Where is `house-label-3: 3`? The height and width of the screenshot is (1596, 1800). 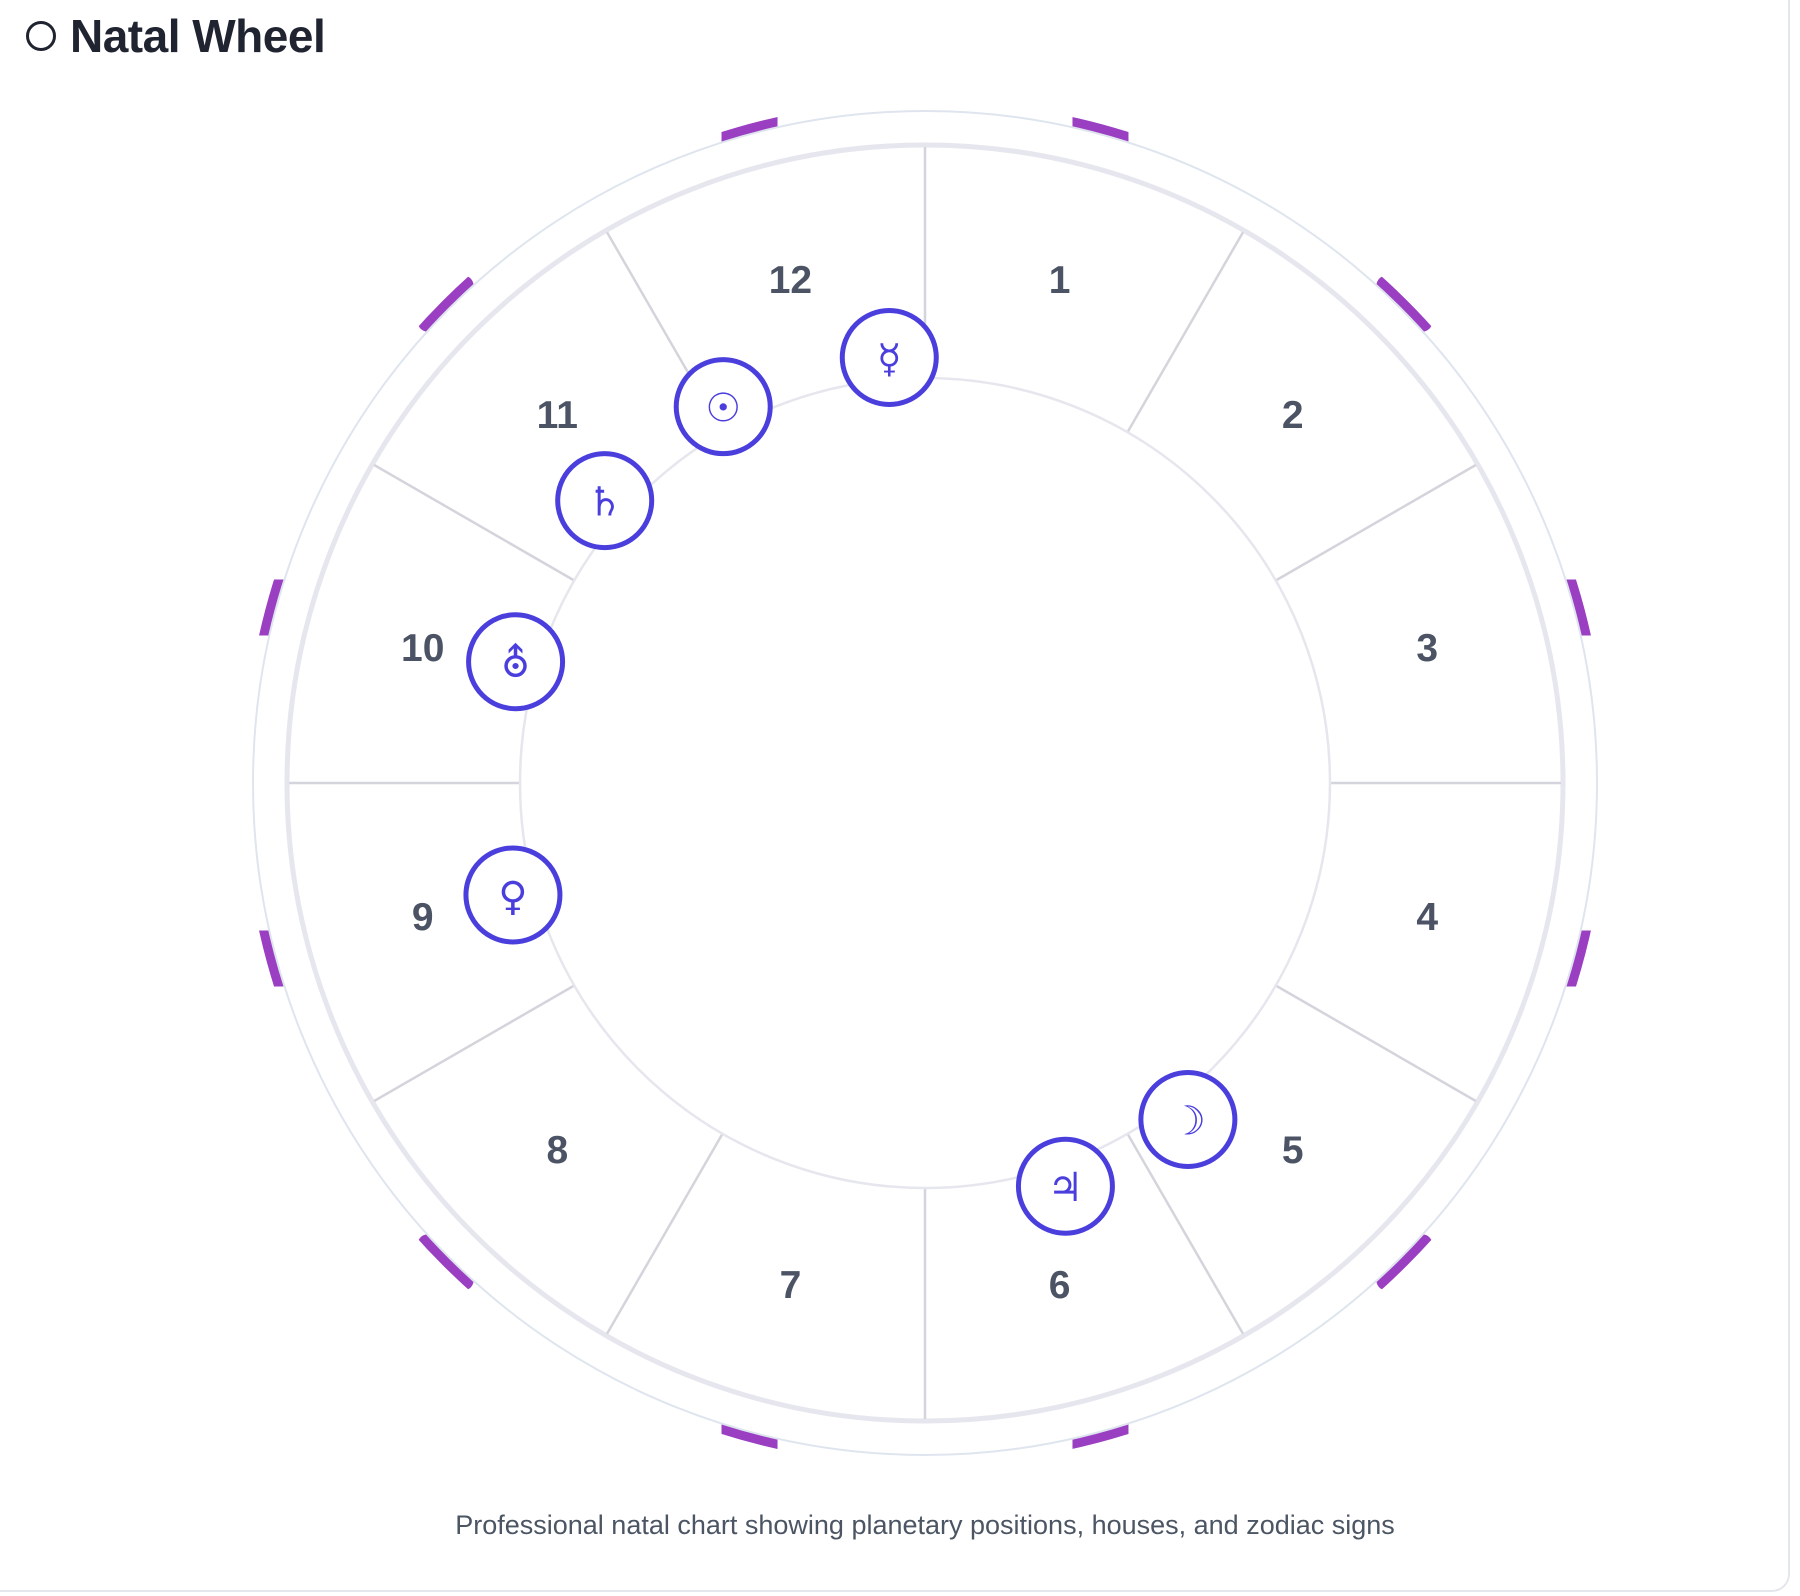
house-label-3: 3 is located at coordinates (1427, 648).